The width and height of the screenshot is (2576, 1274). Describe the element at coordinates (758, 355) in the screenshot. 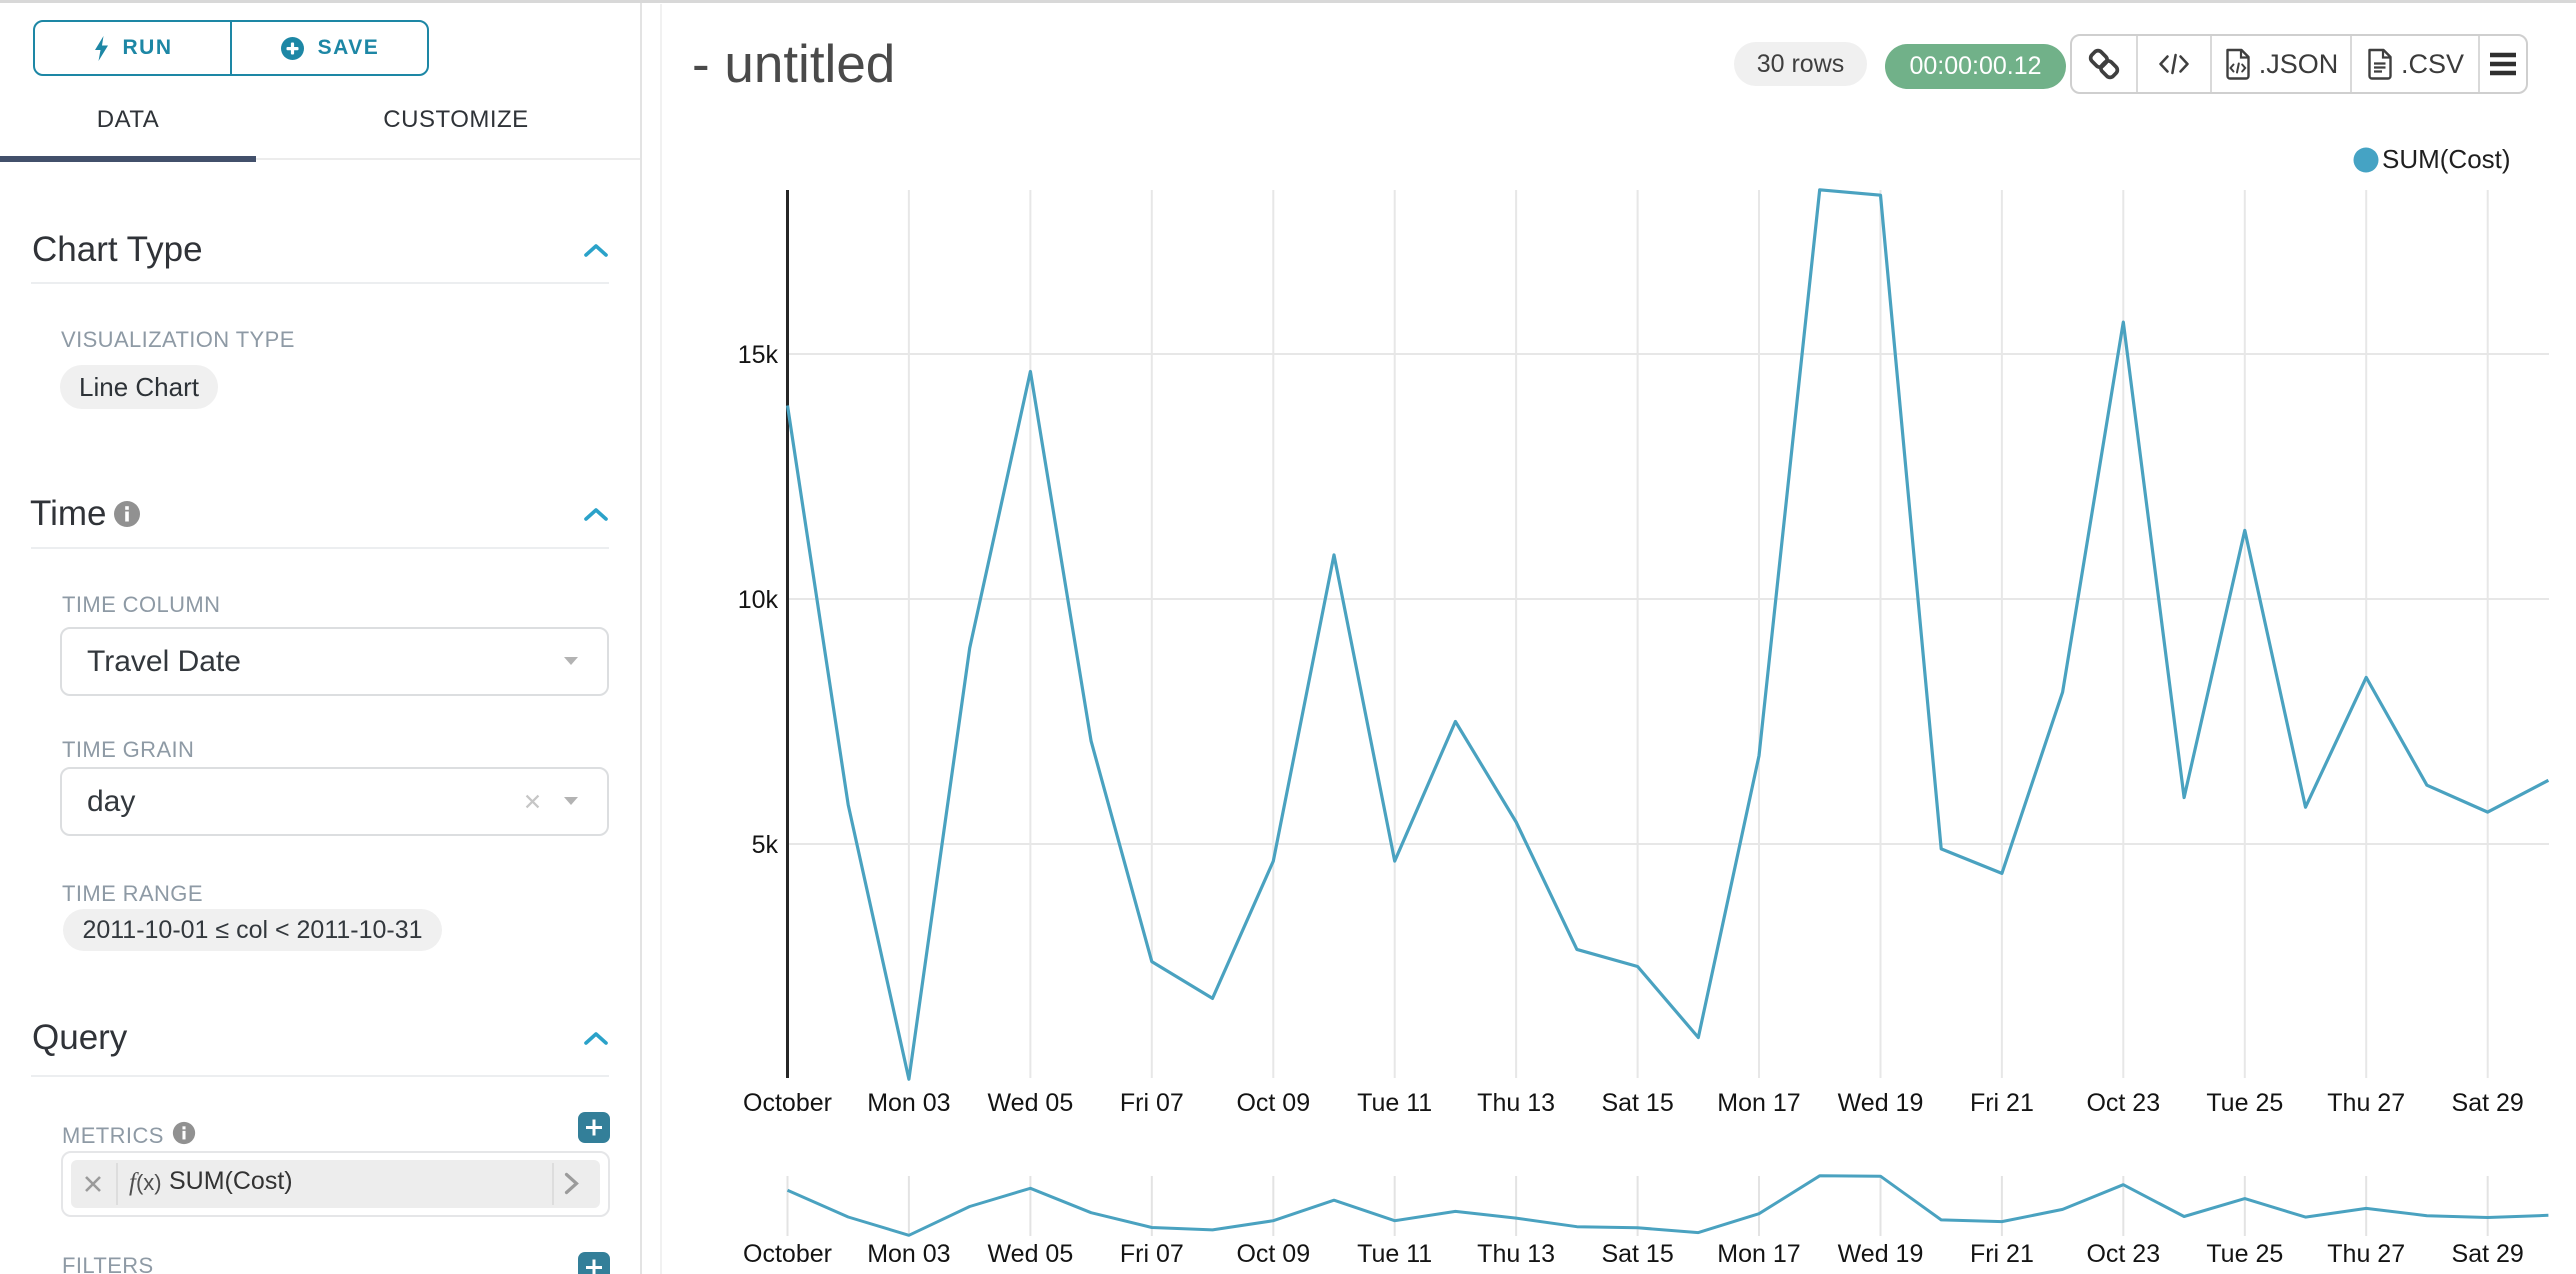

I see `svg-text: 15k` at that location.